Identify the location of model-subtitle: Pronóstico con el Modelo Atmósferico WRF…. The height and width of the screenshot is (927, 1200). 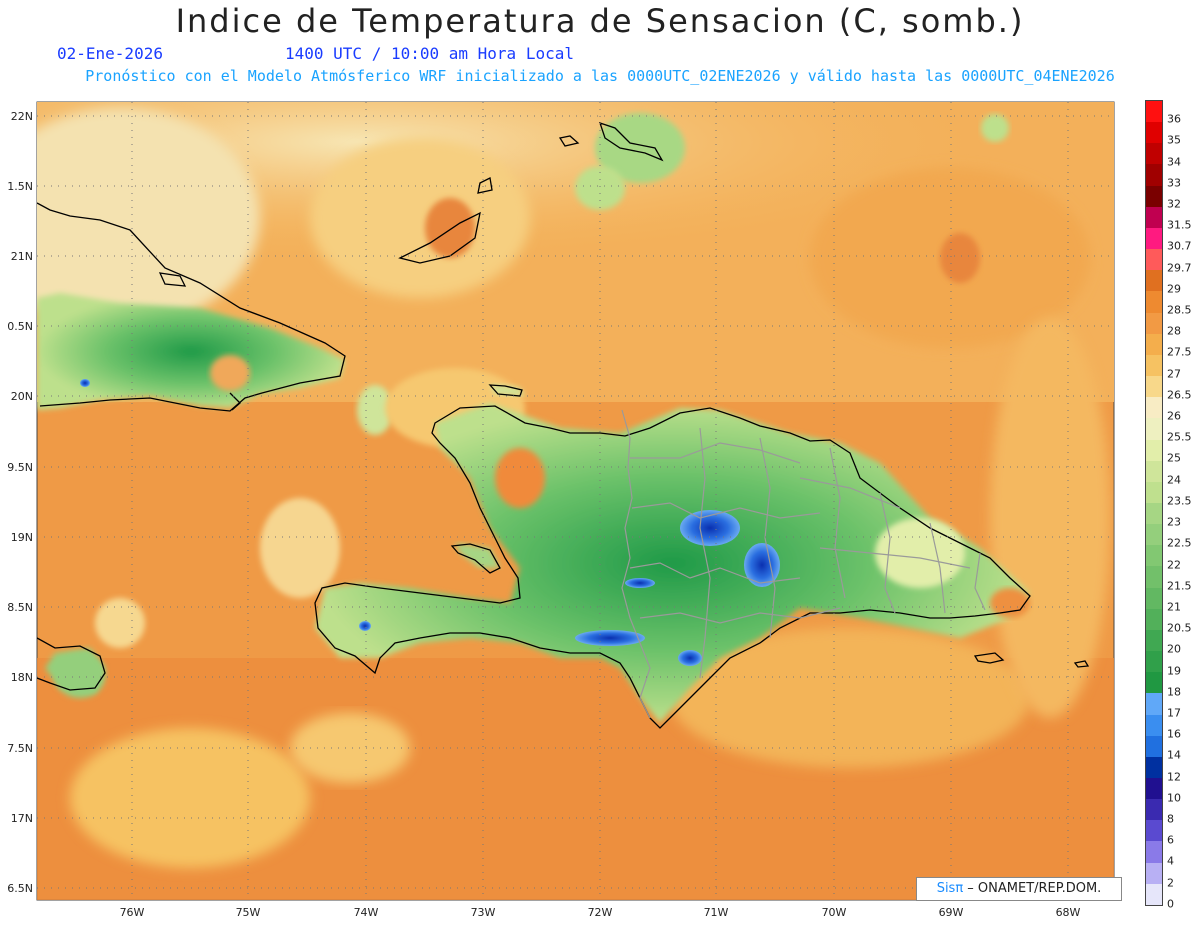
(600, 76).